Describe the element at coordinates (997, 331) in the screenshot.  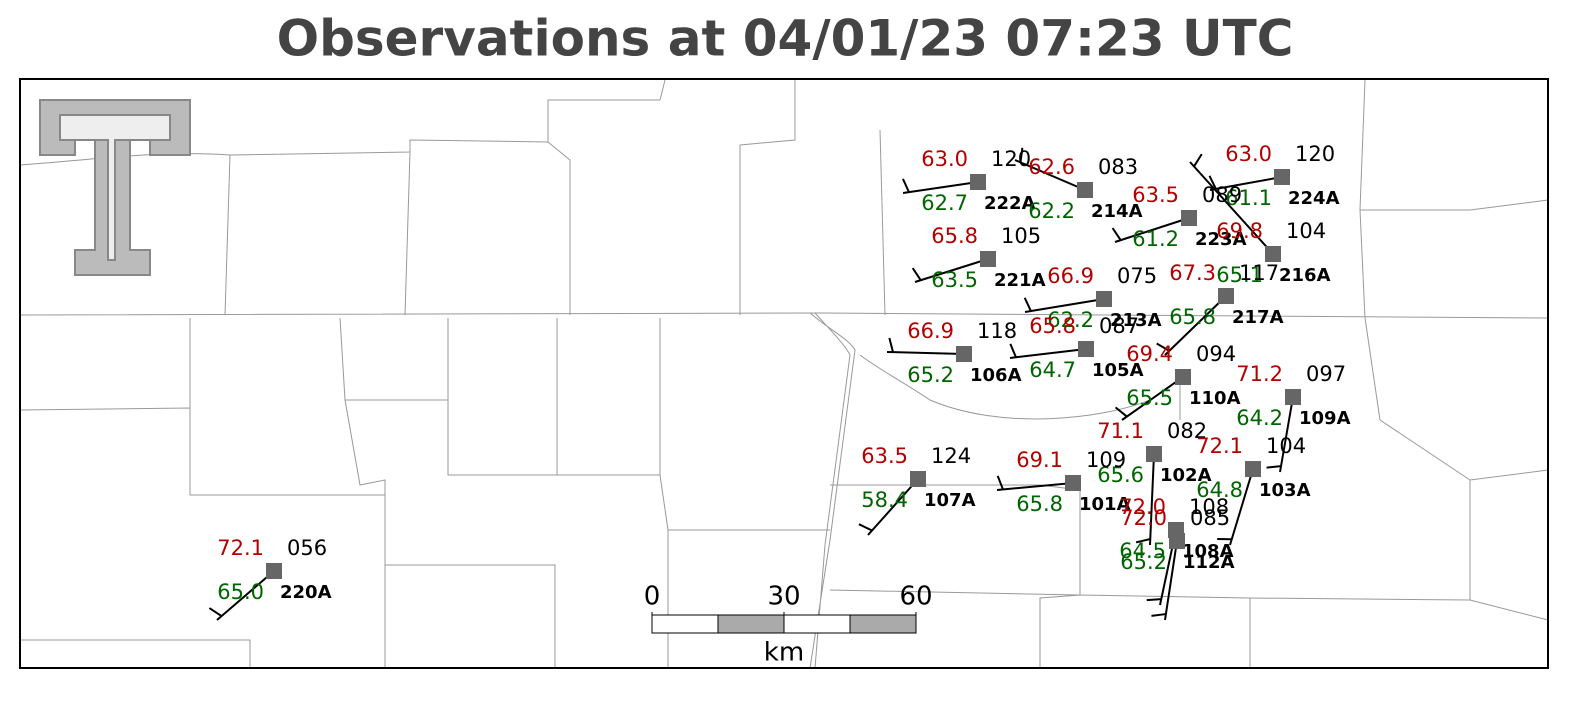
I see `pressure: 118` at that location.